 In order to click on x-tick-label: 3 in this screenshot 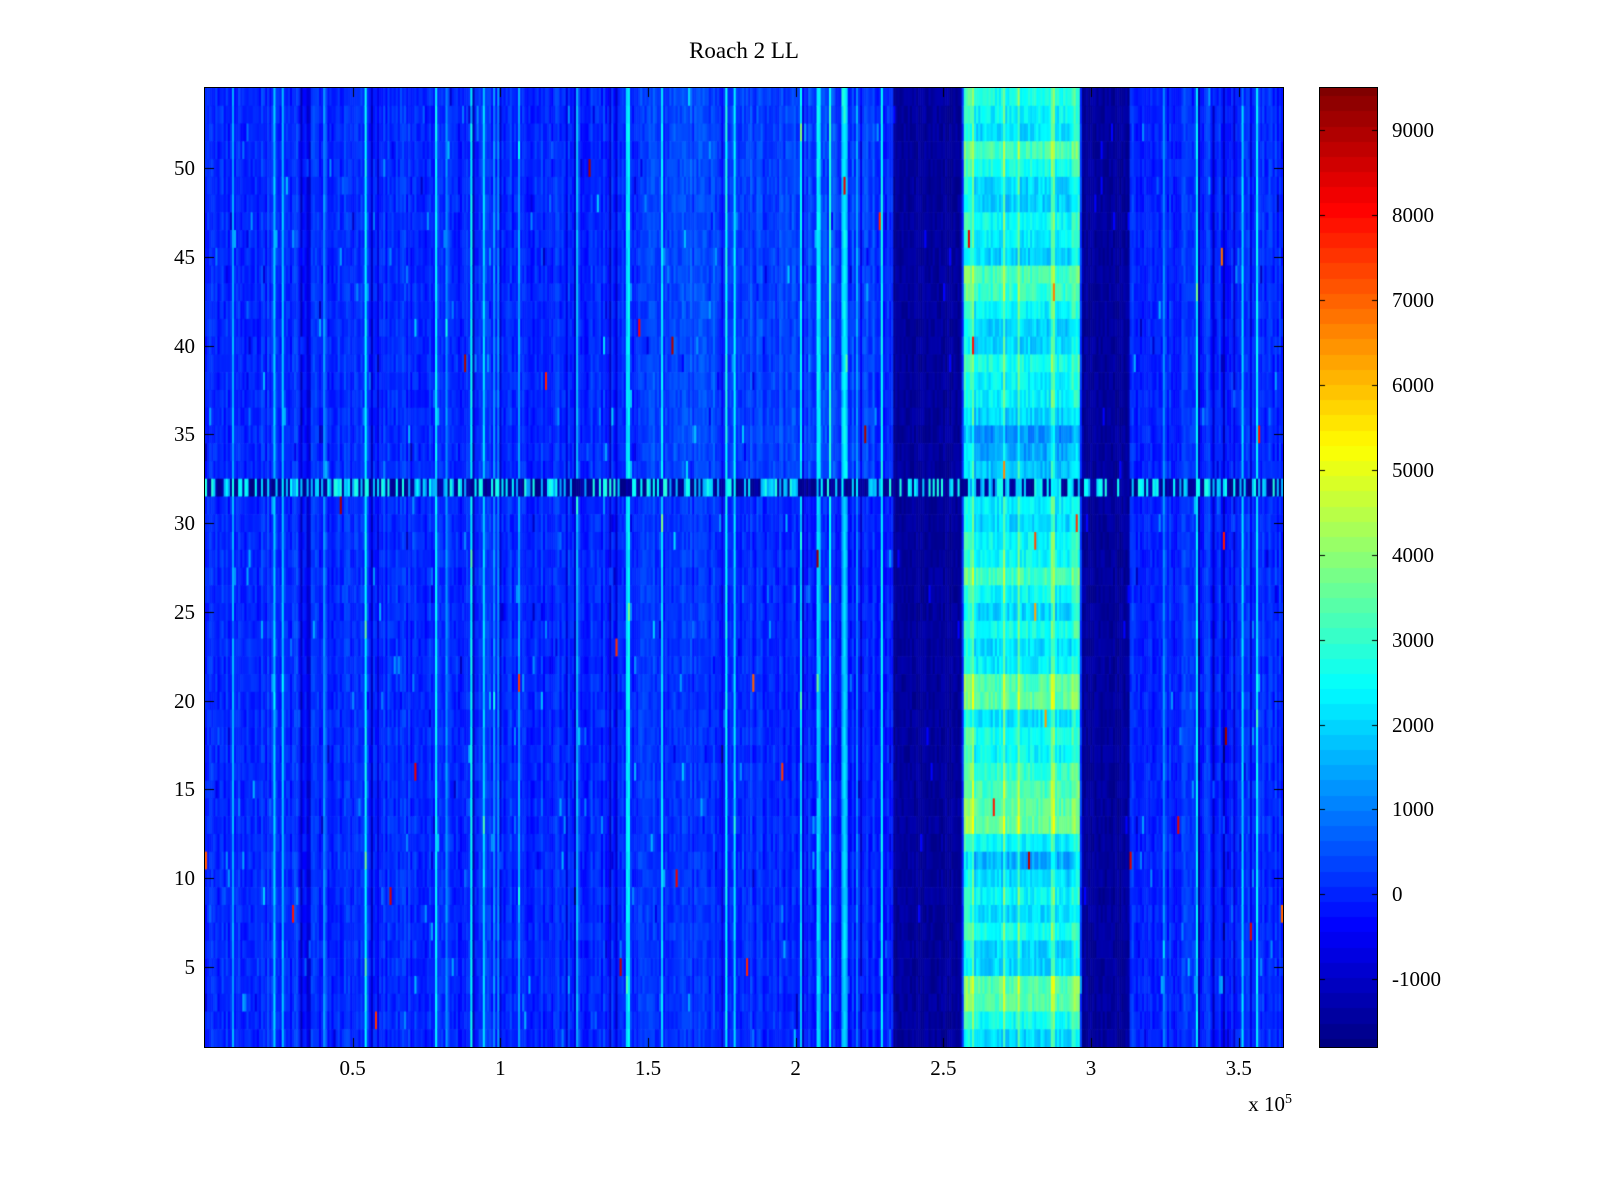, I will do `click(1091, 1068)`.